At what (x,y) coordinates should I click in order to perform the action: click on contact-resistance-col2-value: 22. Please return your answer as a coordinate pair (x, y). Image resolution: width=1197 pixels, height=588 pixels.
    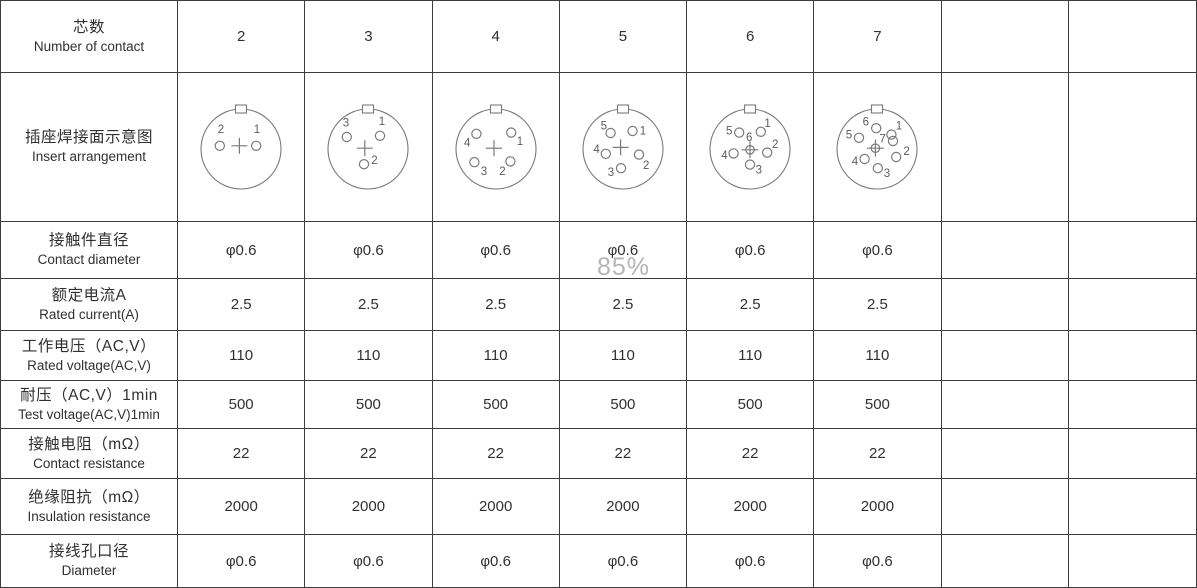
    Looking at the image, I should click on (368, 453).